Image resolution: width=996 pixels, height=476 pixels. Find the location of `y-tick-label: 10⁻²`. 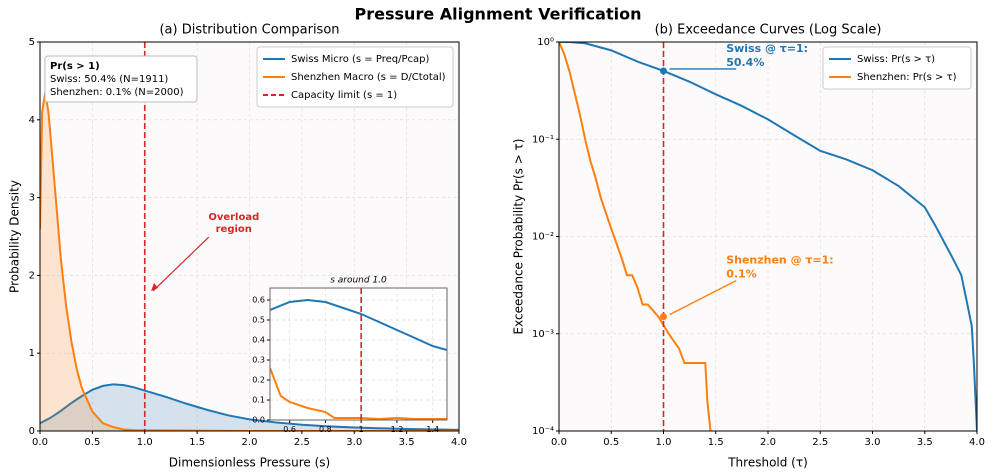

y-tick-label: 10⁻² is located at coordinates (543, 237).